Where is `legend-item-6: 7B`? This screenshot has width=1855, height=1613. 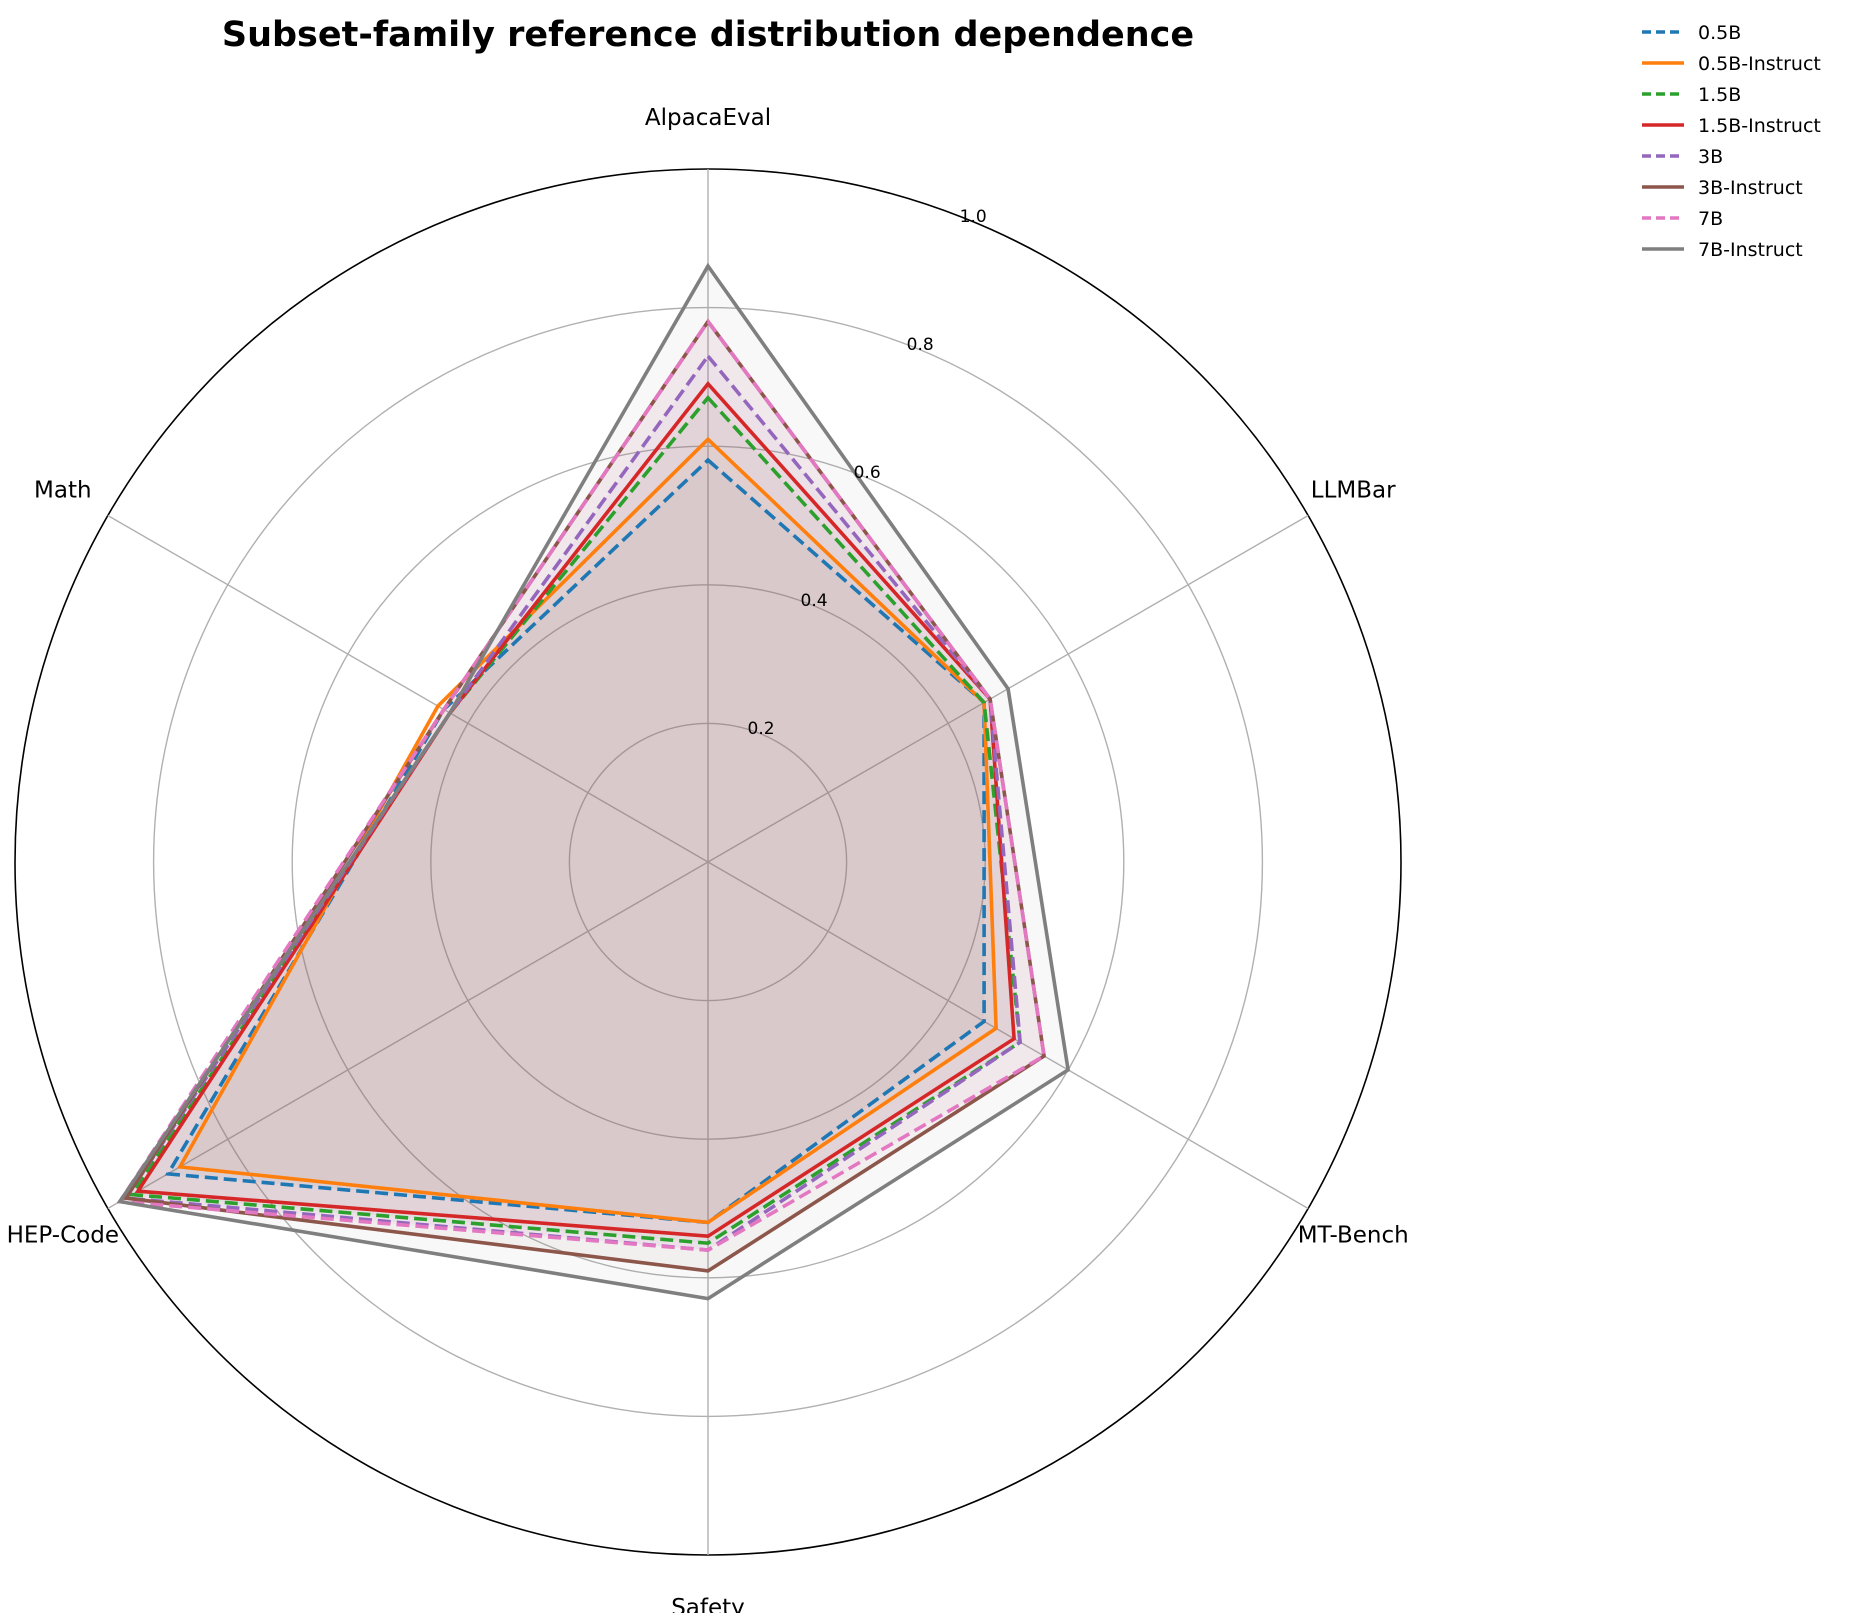
legend-item-6: 7B is located at coordinates (1682, 219).